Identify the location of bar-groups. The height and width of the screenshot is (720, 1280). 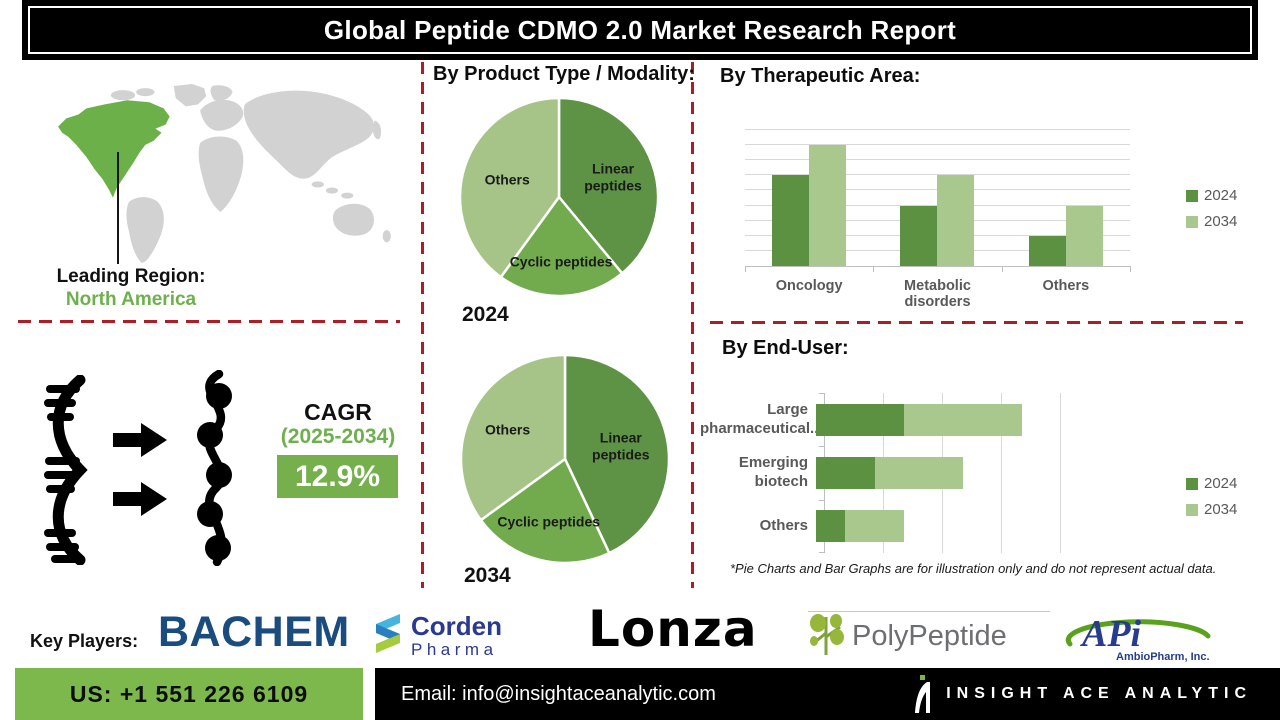
(937, 198).